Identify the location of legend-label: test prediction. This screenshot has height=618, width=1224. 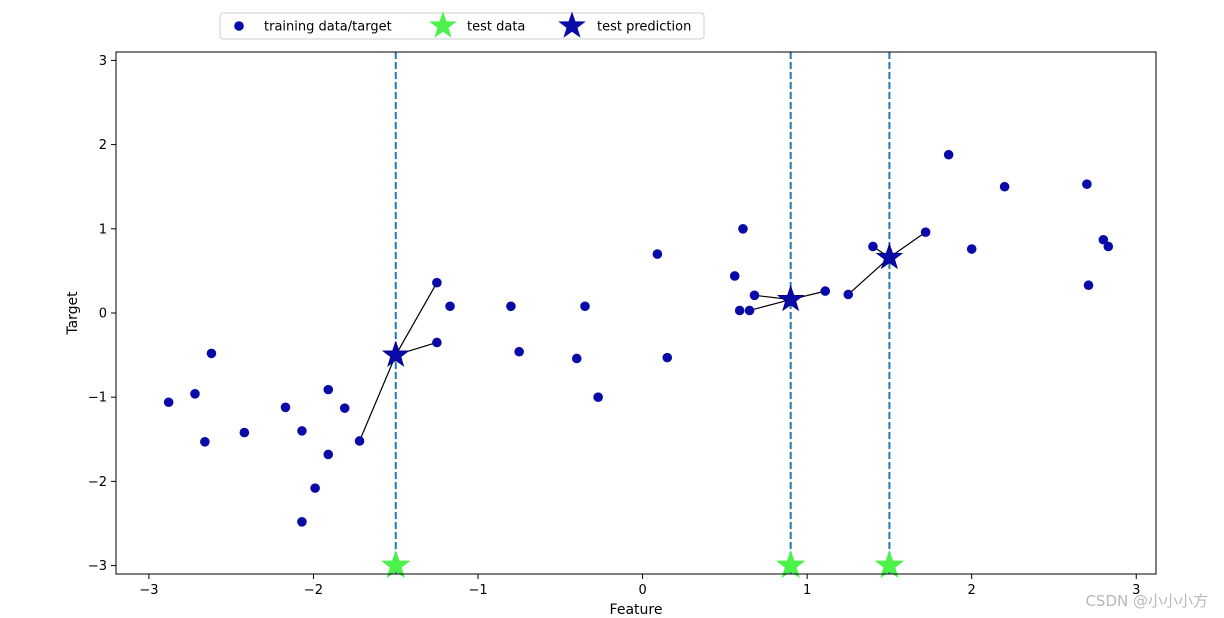
(644, 27).